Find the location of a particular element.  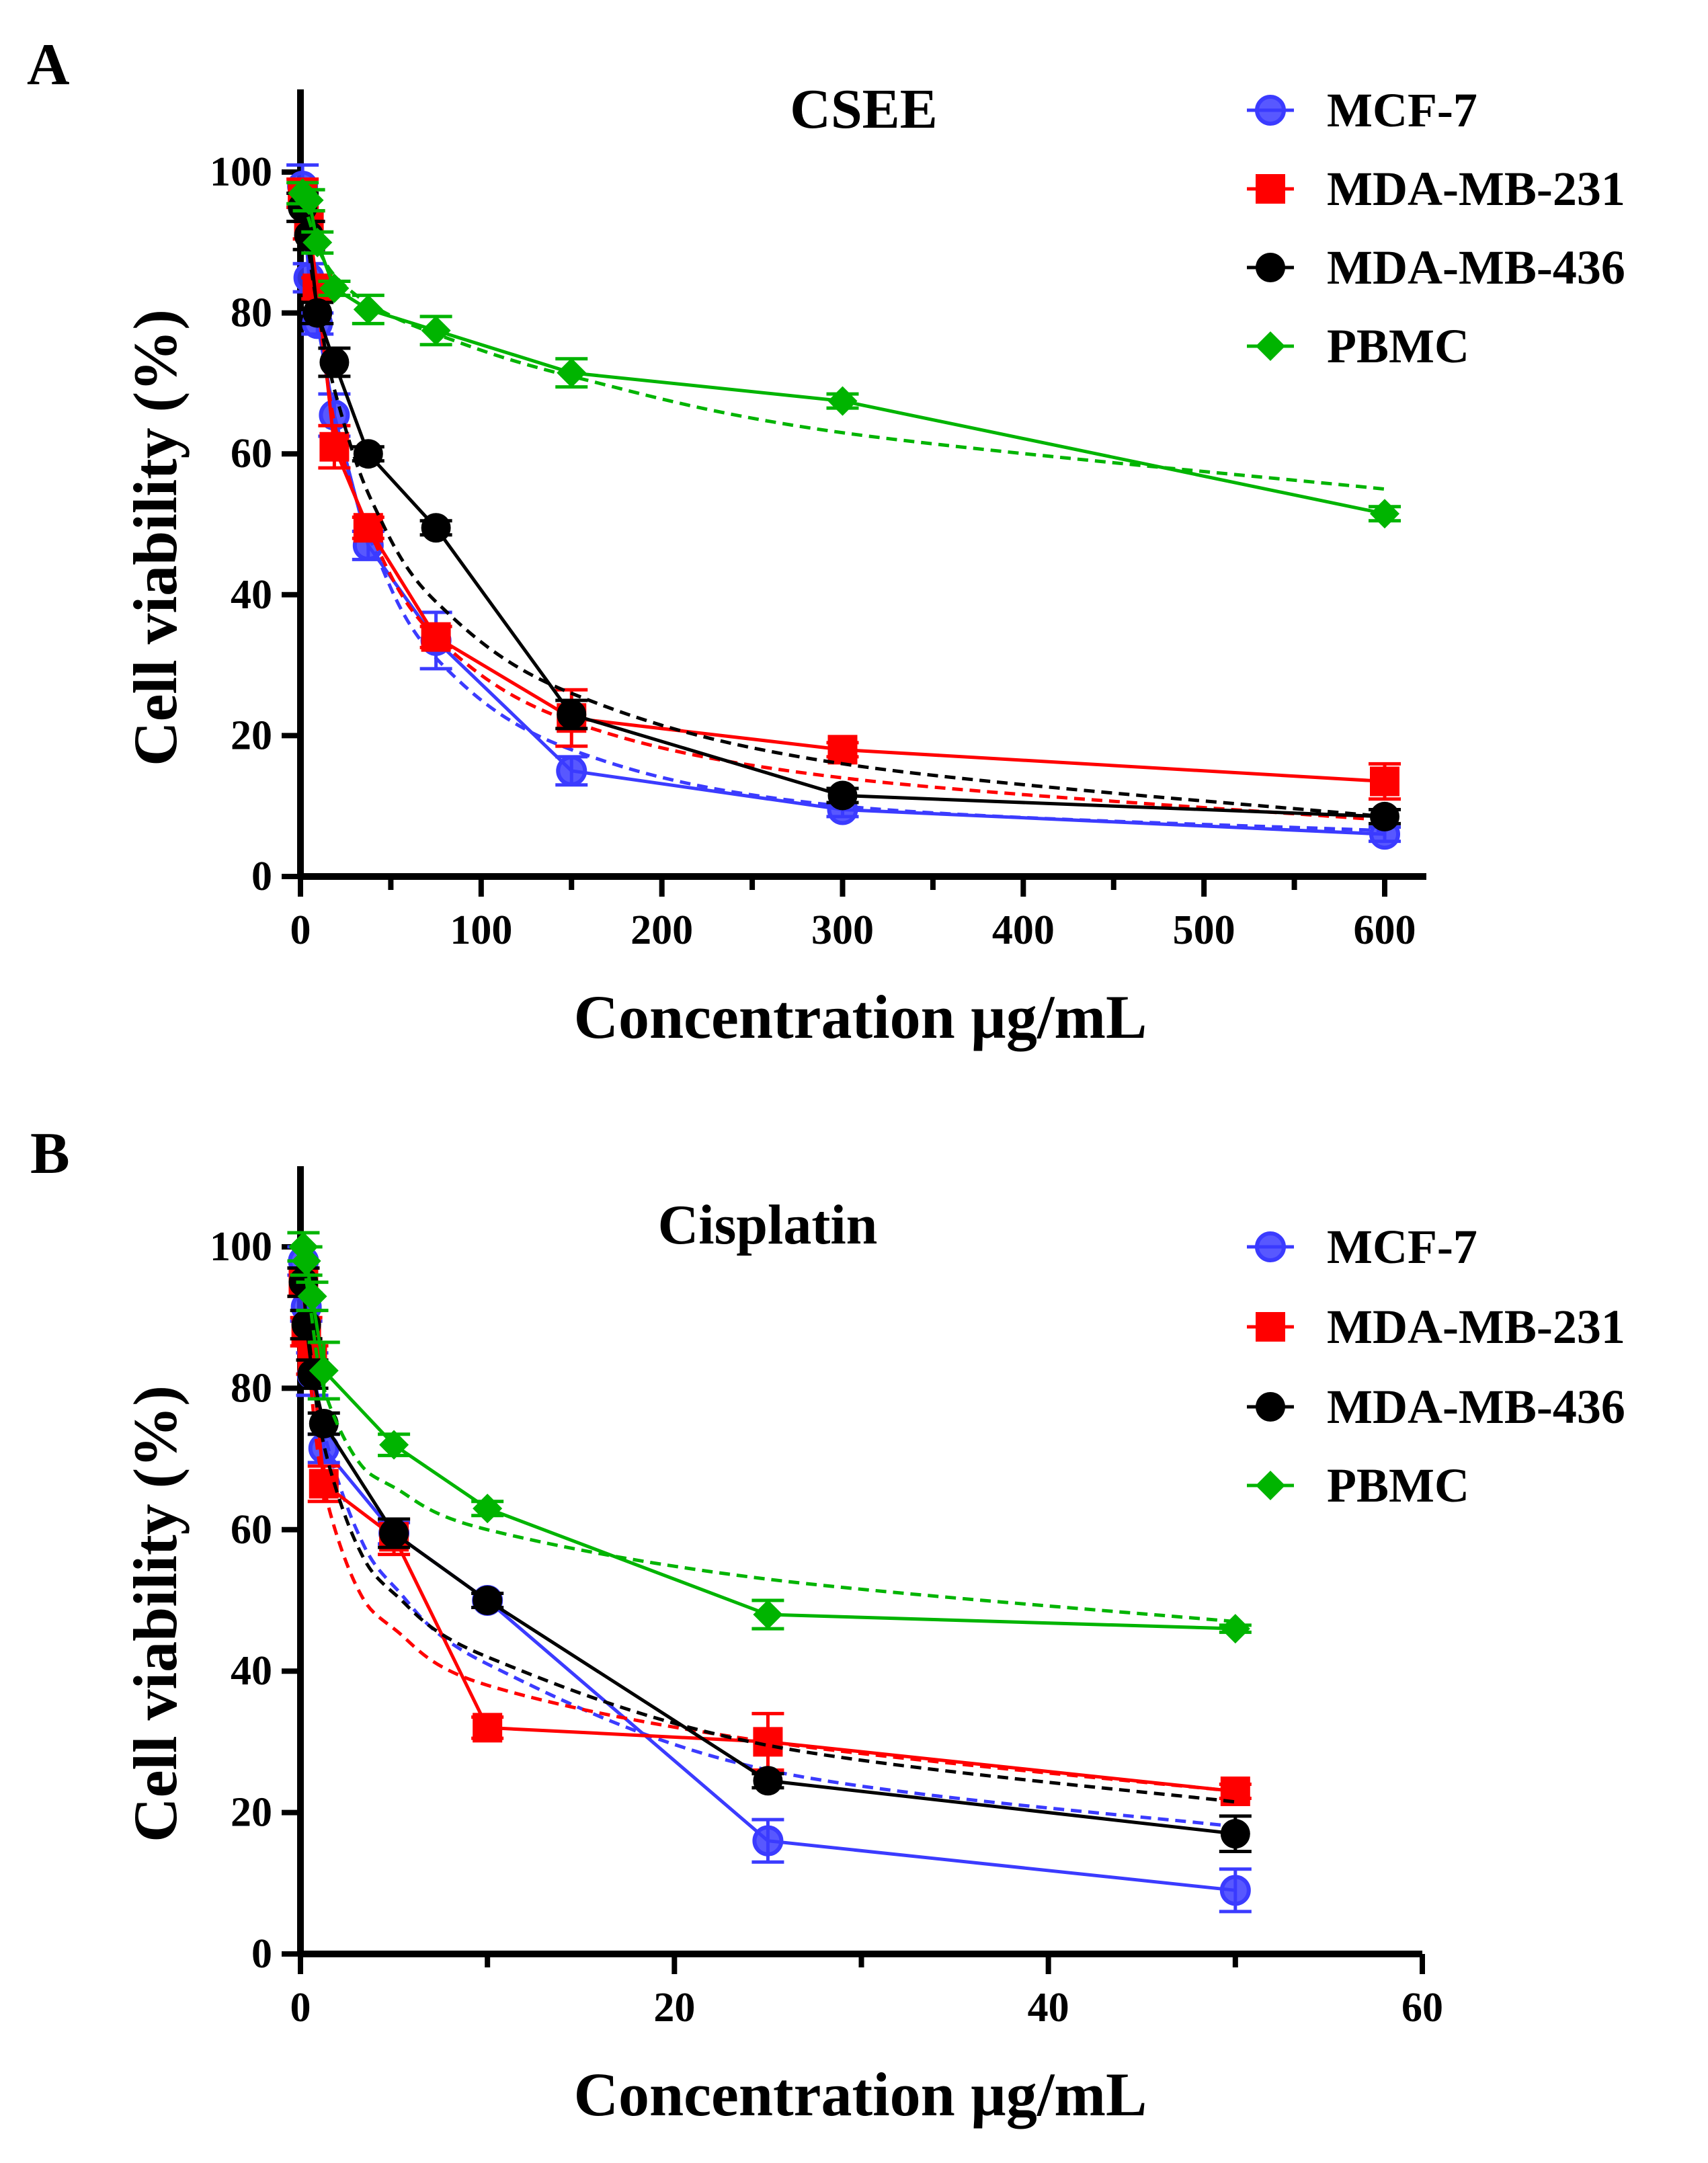

x-tick-label: 20 is located at coordinates (674, 2008).